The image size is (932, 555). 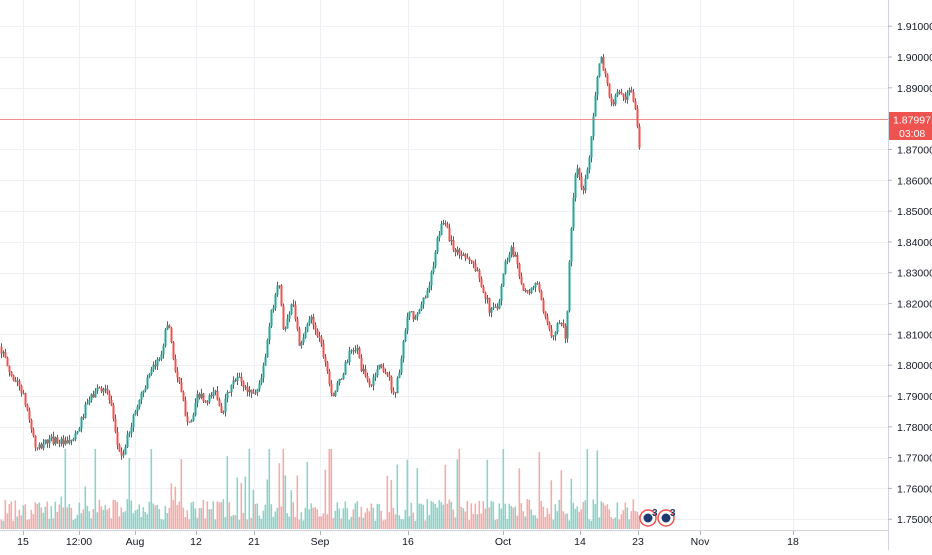 What do you see at coordinates (914, 305) in the screenshot?
I see `y-tick-label: 1.82000` at bounding box center [914, 305].